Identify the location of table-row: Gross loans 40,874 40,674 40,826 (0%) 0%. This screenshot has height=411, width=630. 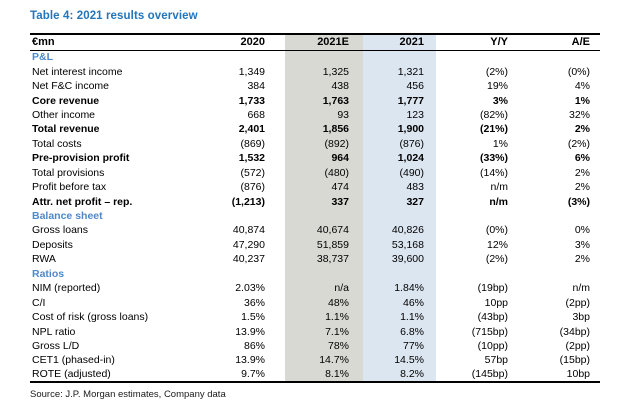
(315, 230).